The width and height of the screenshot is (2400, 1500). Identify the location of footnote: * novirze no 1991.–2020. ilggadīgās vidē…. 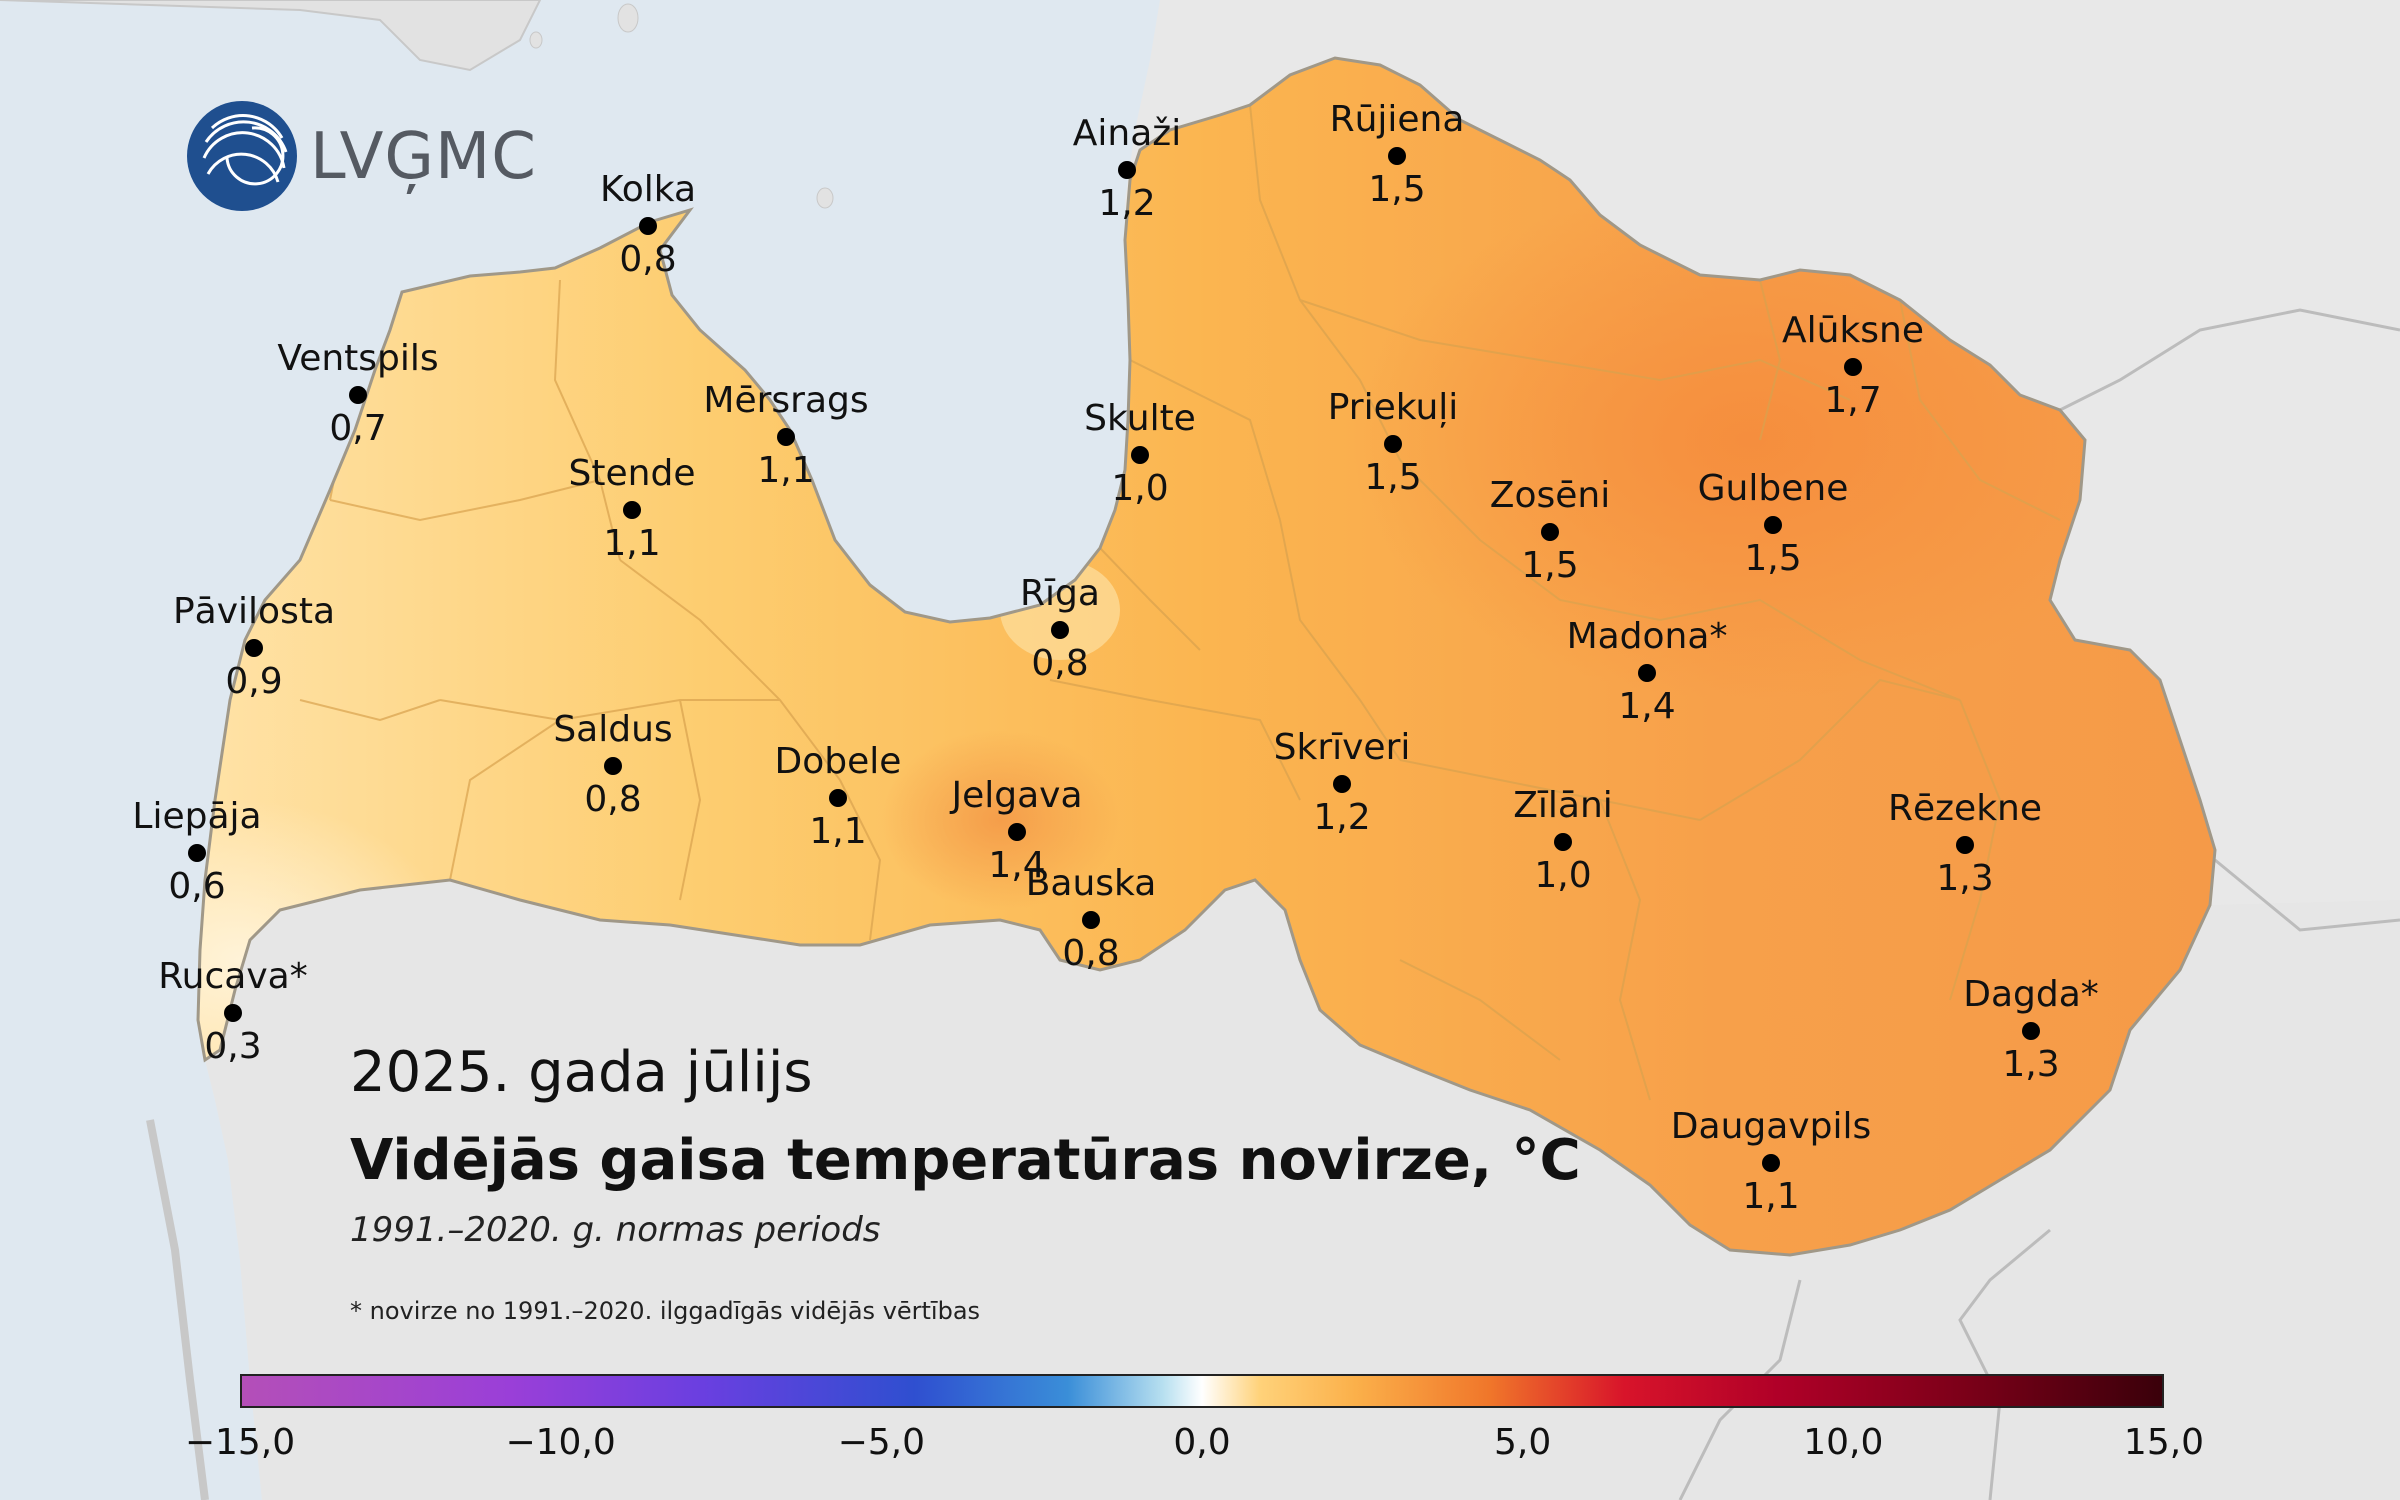
(665, 1311).